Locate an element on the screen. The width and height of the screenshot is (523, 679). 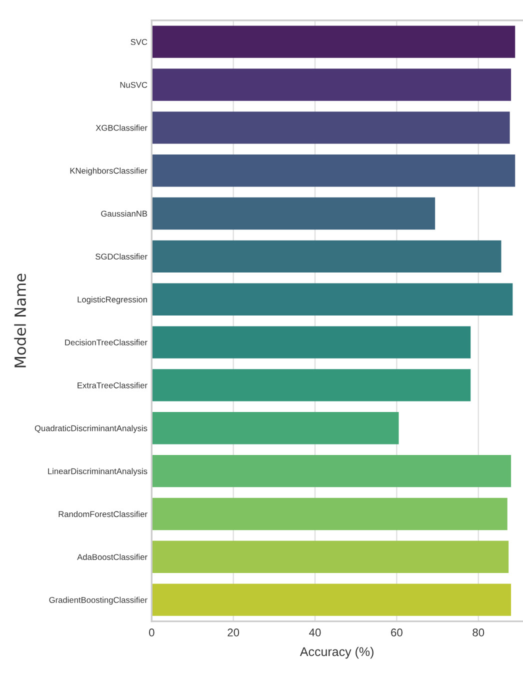
y-tick-label: QuadraticDiscriminantAnalysis is located at coordinates (91, 429).